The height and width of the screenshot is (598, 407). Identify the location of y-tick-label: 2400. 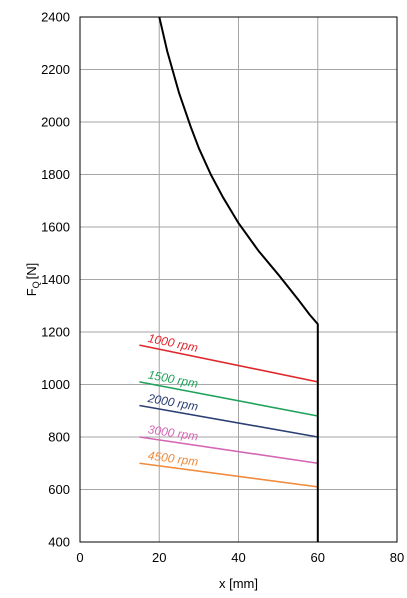
(55, 17).